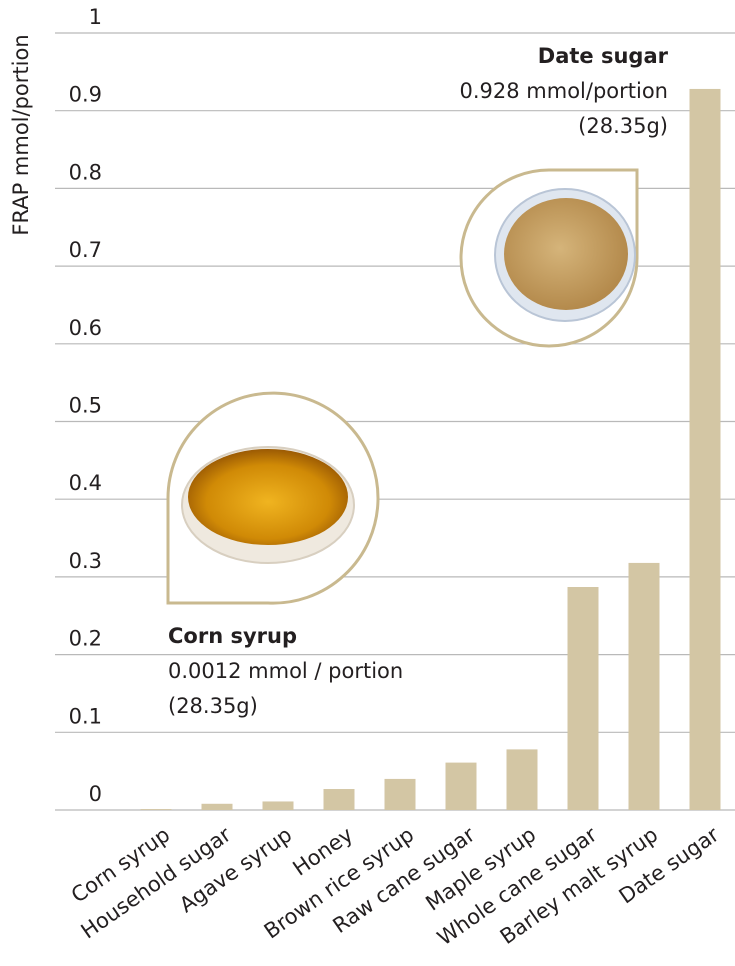 The width and height of the screenshot is (735, 966). I want to click on y-tick-label: 0.1, so click(85, 716).